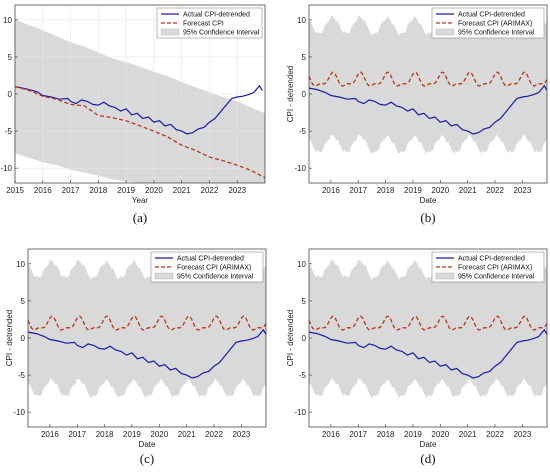  I want to click on panel-label: (d), so click(427, 458).